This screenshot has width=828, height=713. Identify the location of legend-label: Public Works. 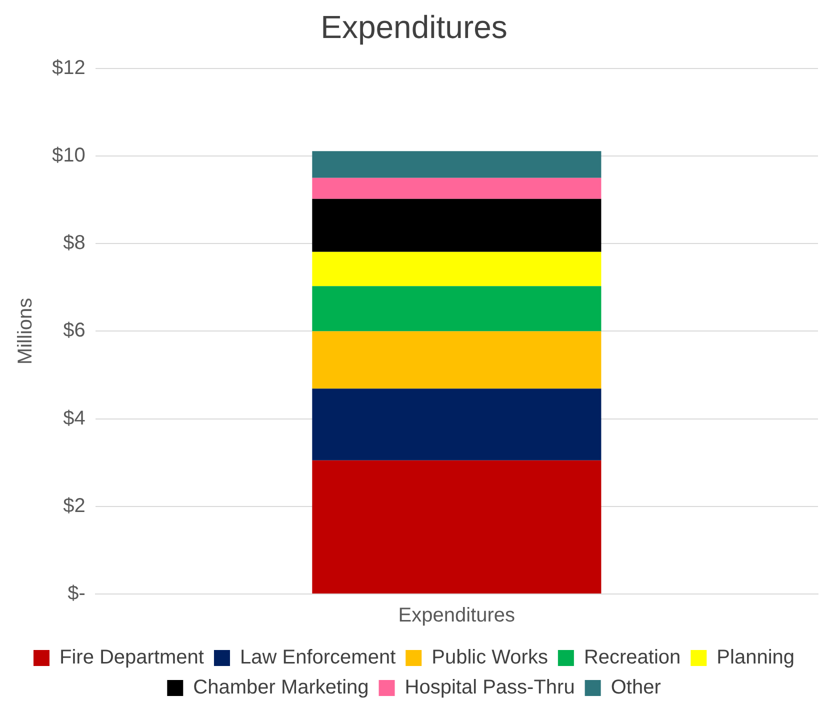
(490, 657).